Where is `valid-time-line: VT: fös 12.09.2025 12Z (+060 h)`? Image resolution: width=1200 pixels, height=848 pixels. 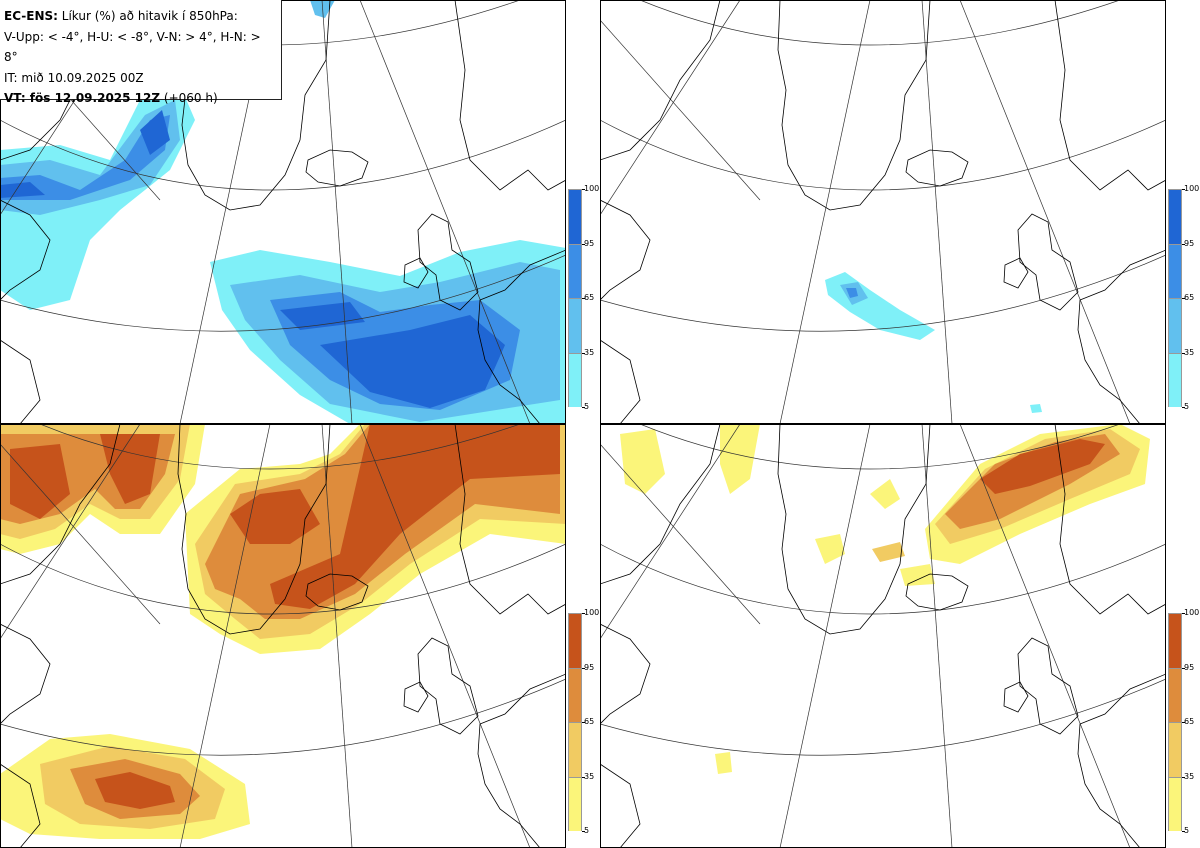 valid-time-line: VT: fös 12.09.2025 12Z (+060 h) is located at coordinates (140, 98).